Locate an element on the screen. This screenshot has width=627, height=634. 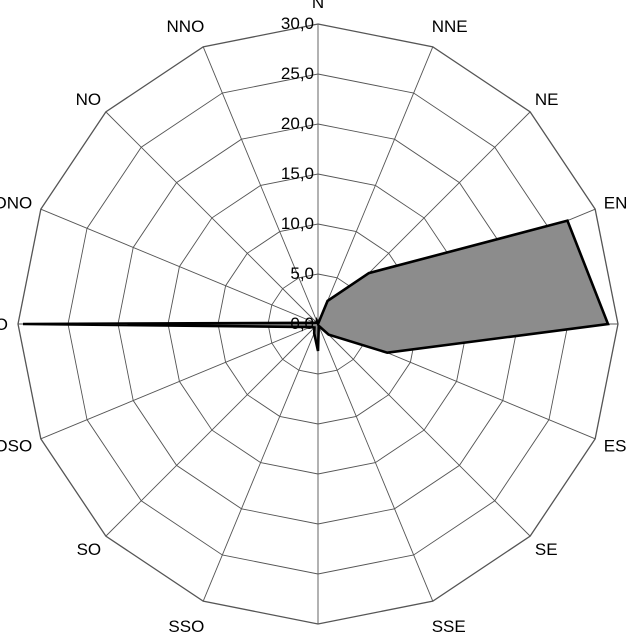
direction-label-ene: ENE is located at coordinates (615, 202).